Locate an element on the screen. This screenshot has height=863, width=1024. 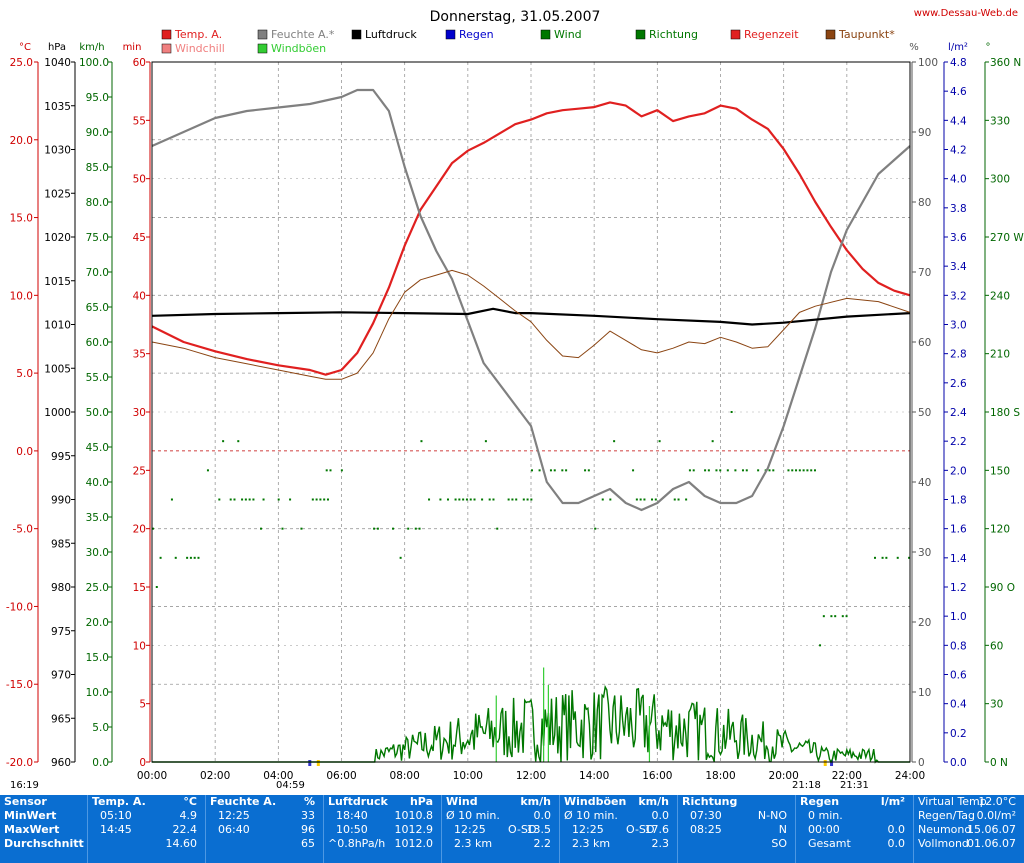
x-tick-label: 14:00 is located at coordinates (594, 776).